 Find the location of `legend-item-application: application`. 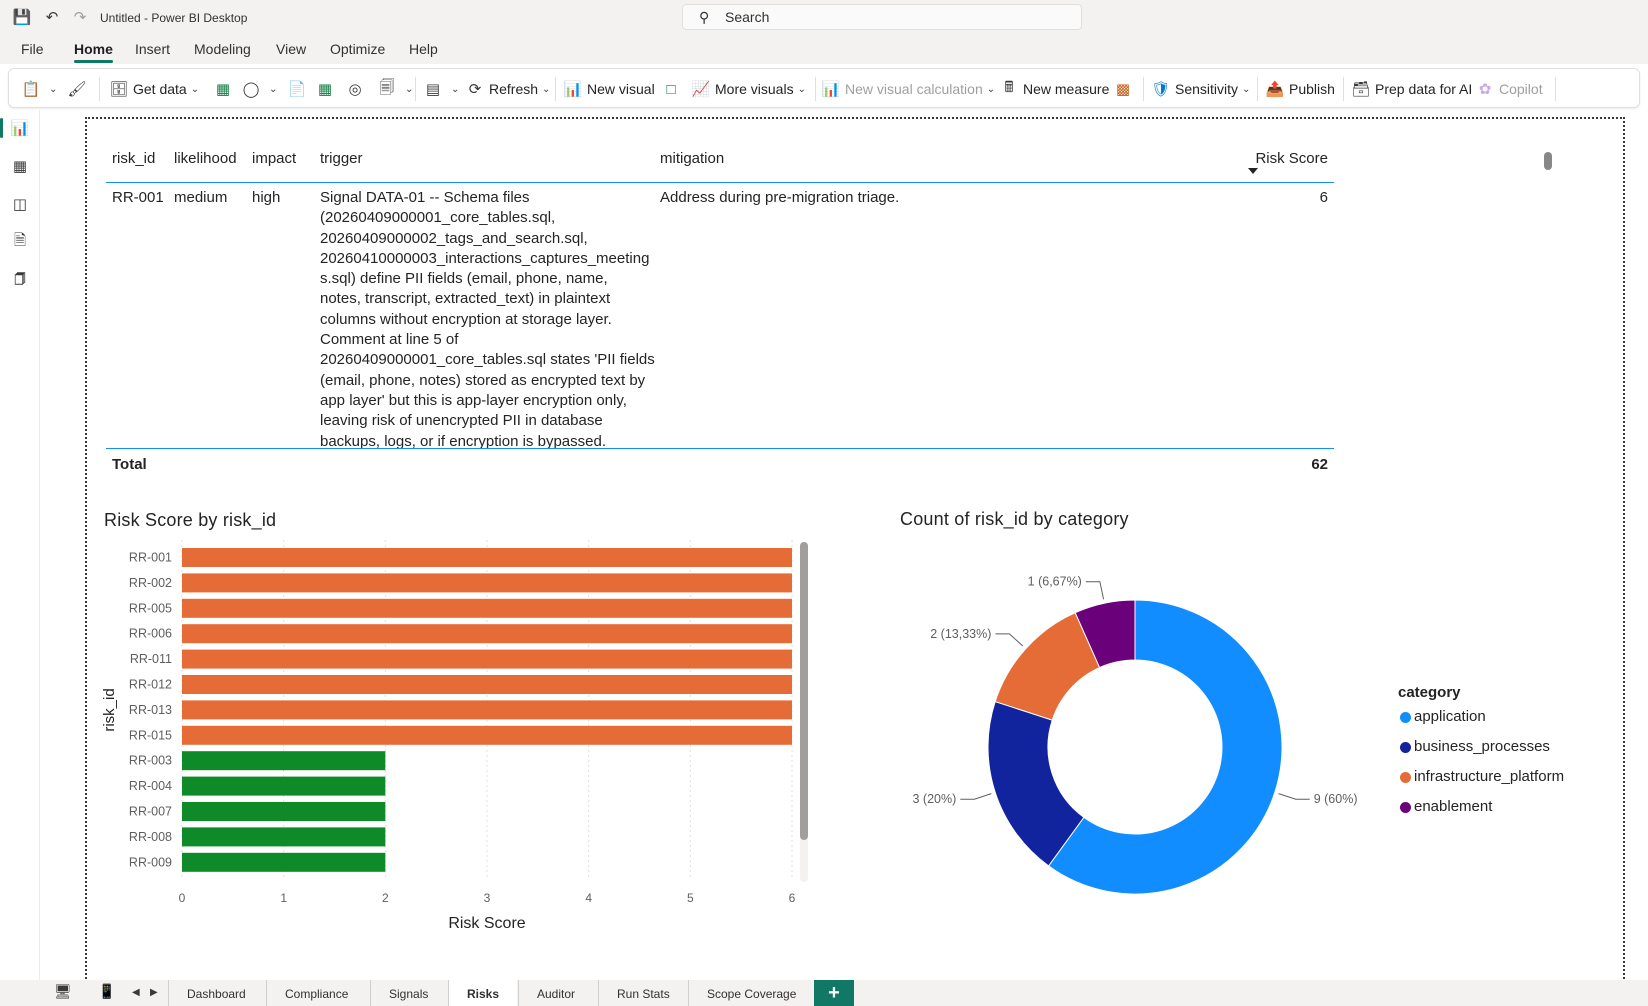

legend-item-application: application is located at coordinates (1481, 722).